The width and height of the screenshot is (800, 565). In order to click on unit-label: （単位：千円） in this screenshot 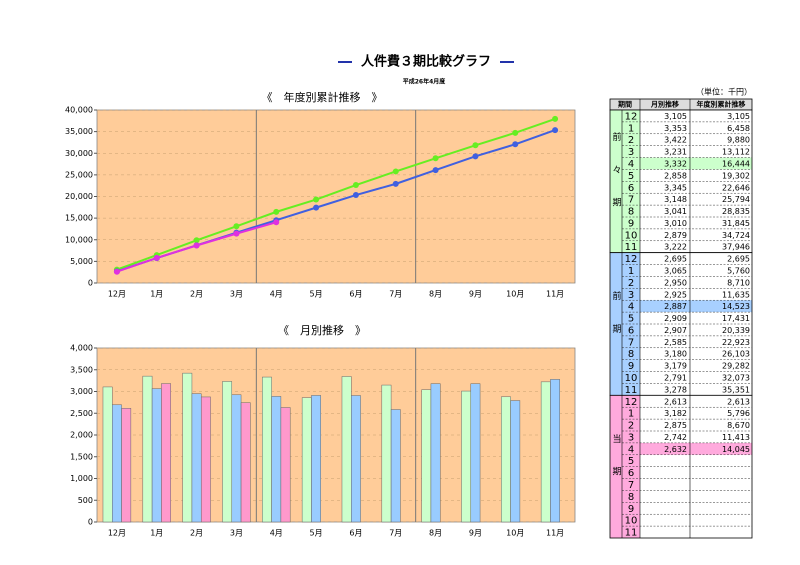, I will do `click(724, 92)`.